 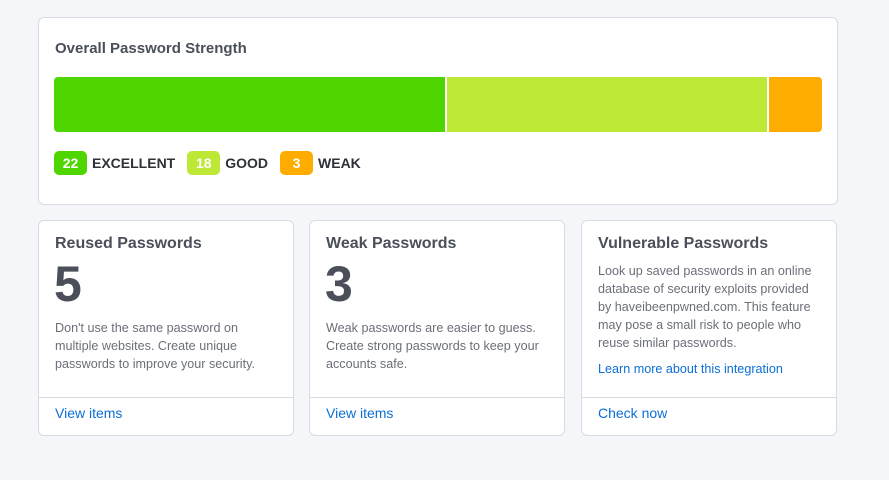 What do you see at coordinates (68, 284) in the screenshot?
I see `reused-count: 5` at bounding box center [68, 284].